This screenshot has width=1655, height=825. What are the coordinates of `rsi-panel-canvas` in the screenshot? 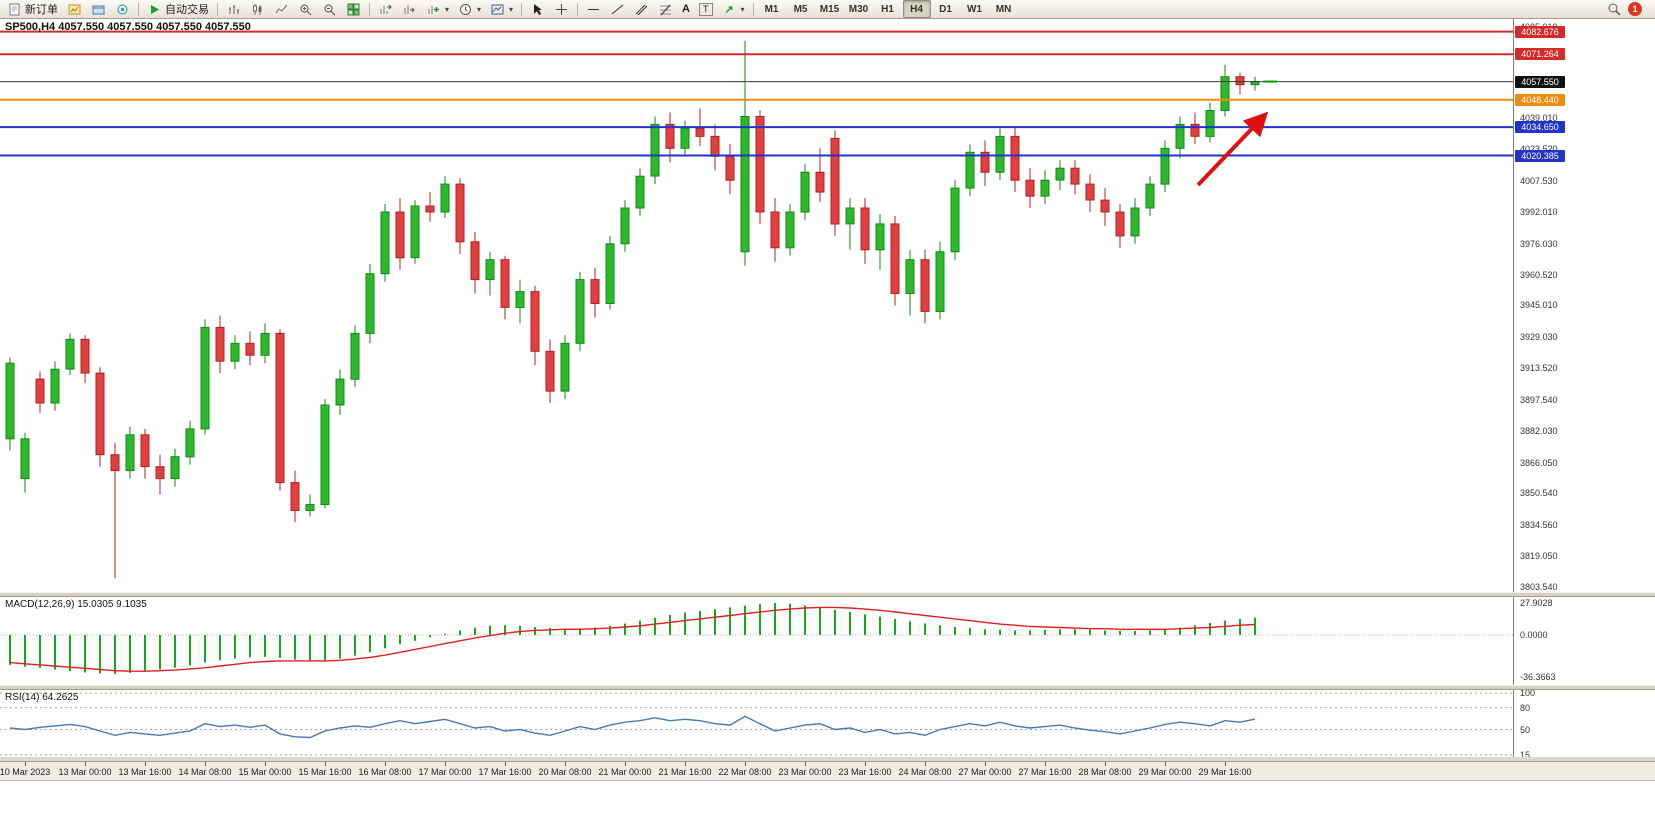 It's located at (756, 723).